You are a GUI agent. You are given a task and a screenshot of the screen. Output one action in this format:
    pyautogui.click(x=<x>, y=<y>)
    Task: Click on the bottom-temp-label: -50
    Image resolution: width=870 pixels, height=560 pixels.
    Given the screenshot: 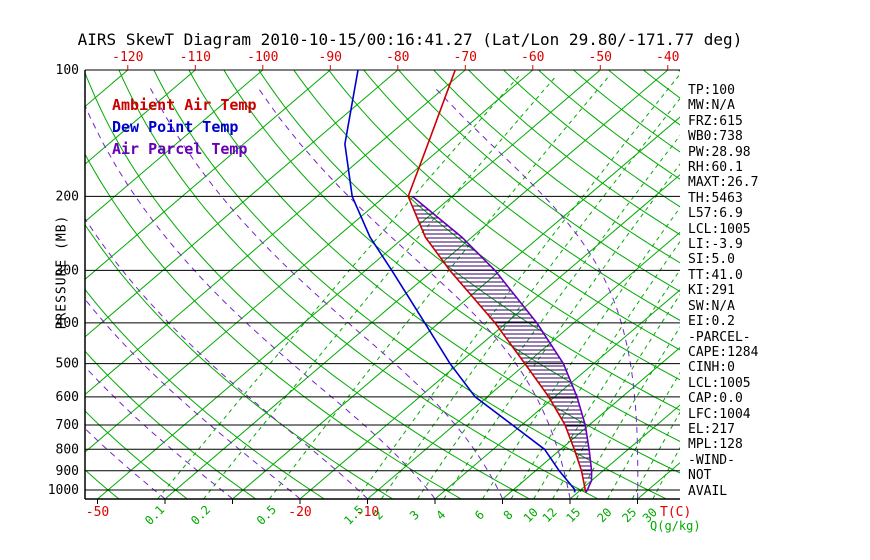 What is the action you would take?
    pyautogui.click(x=97, y=512)
    